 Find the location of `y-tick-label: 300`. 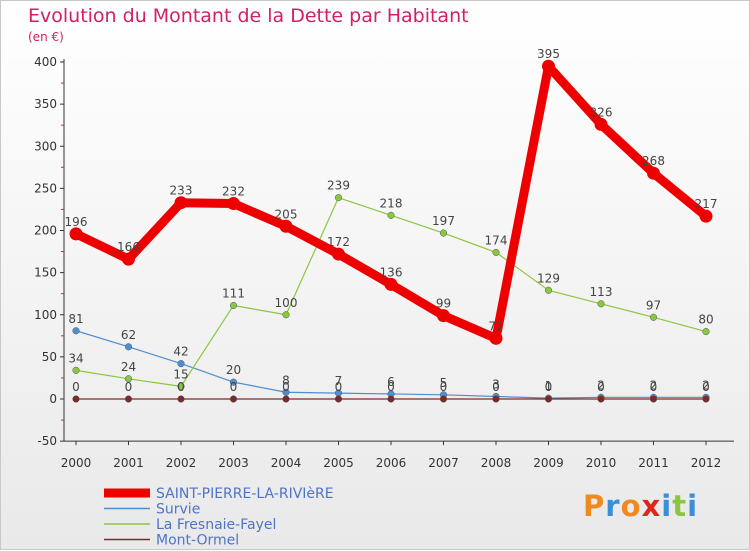

y-tick-label: 300 is located at coordinates (45, 146).